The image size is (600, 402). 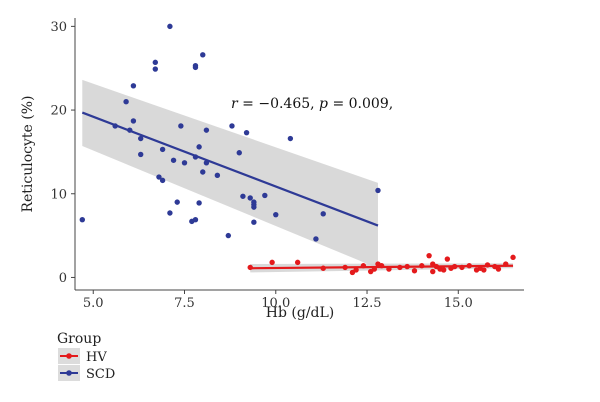 What do you see at coordinates (367, 303) in the screenshot?
I see `x-tick-label: 12.5` at bounding box center [367, 303].